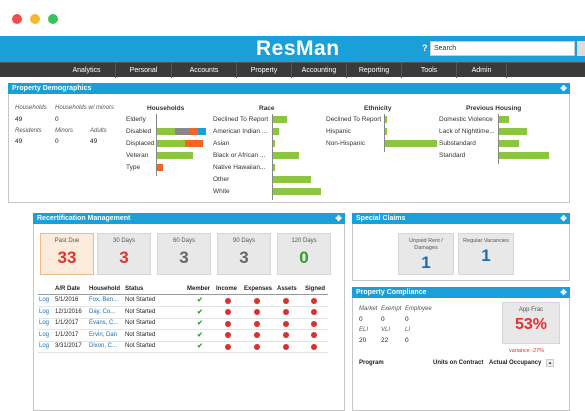  Describe the element at coordinates (391, 309) in the screenshot. I see `compliance-exempt-label: Exempt` at that location.